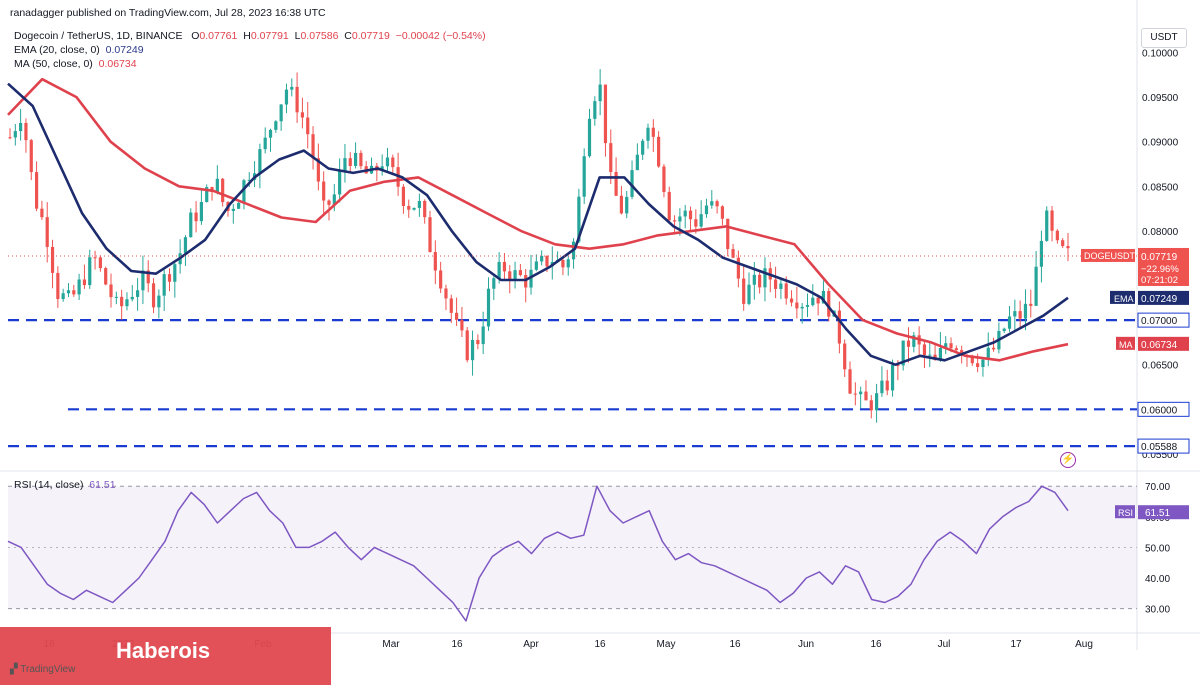 The image size is (1200, 685). I want to click on countdown: 07:21:02, so click(1159, 280).